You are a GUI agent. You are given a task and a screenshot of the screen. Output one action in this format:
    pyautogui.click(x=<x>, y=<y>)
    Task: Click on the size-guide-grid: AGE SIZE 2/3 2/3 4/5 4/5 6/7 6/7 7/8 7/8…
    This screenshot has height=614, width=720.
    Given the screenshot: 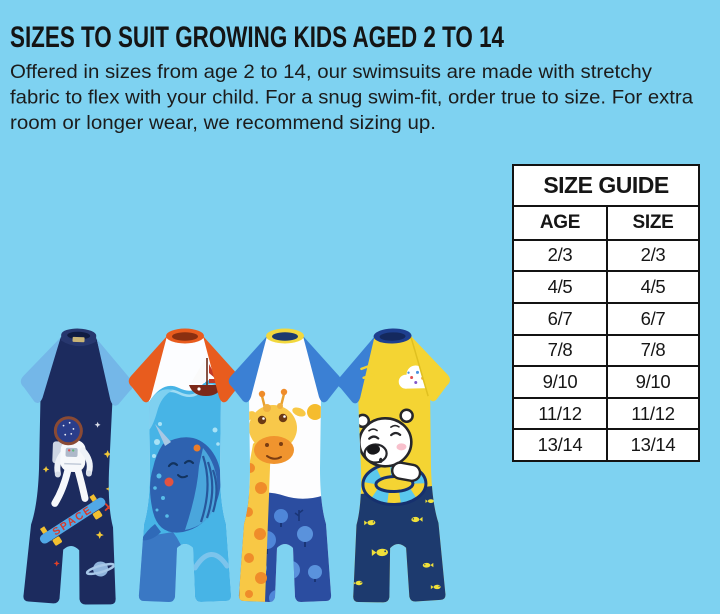 What is the action you would take?
    pyautogui.click(x=606, y=333)
    